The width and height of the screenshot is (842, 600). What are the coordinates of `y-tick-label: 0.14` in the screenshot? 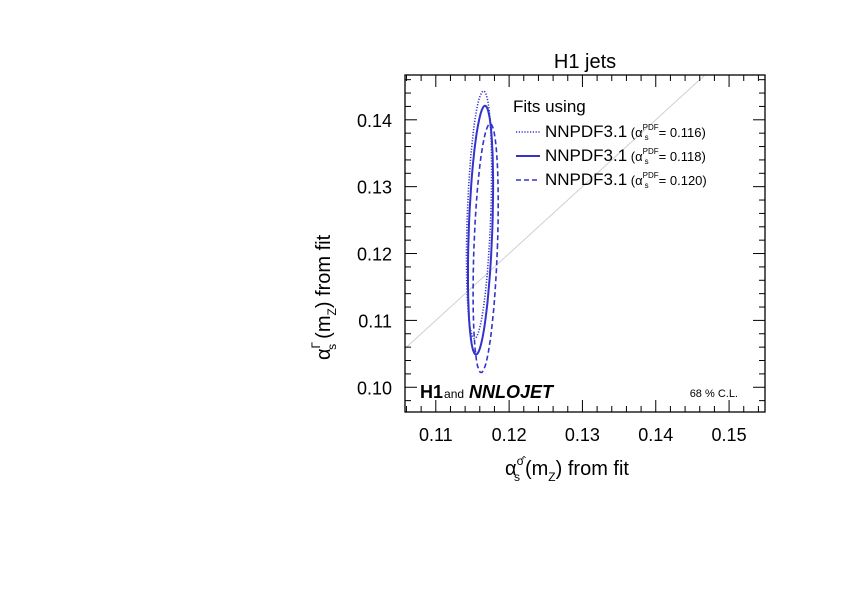 It's located at (374, 121).